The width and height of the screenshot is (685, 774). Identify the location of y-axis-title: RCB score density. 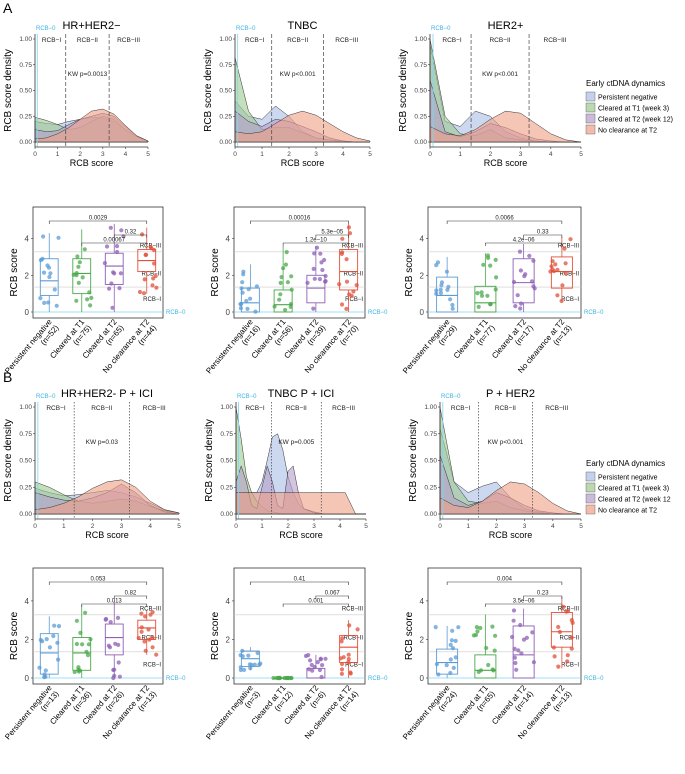
(208, 90).